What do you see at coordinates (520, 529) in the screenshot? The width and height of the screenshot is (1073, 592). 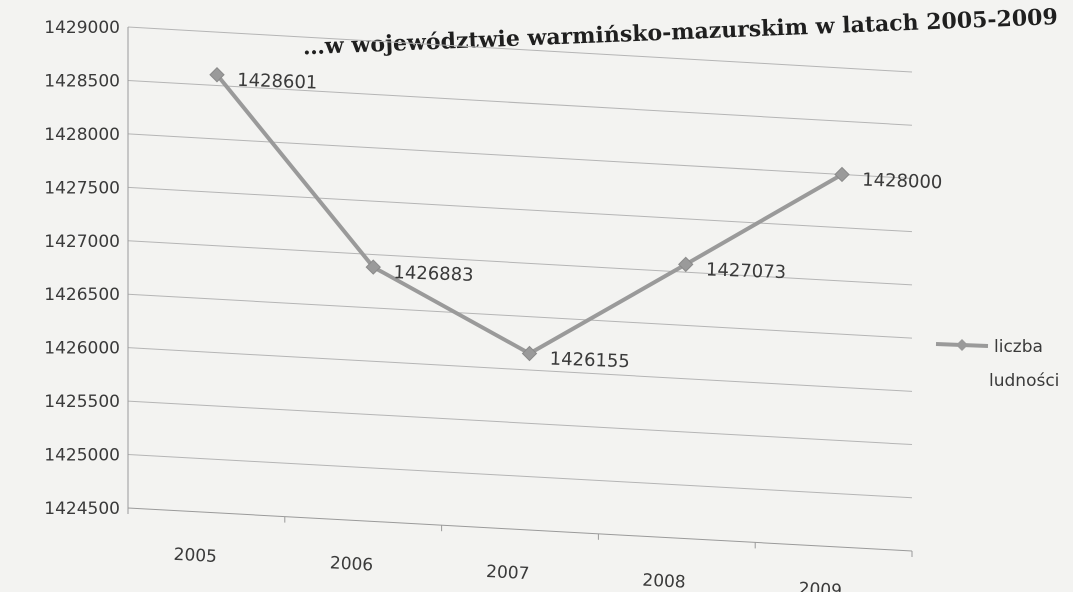 I see `x-axis-line` at bounding box center [520, 529].